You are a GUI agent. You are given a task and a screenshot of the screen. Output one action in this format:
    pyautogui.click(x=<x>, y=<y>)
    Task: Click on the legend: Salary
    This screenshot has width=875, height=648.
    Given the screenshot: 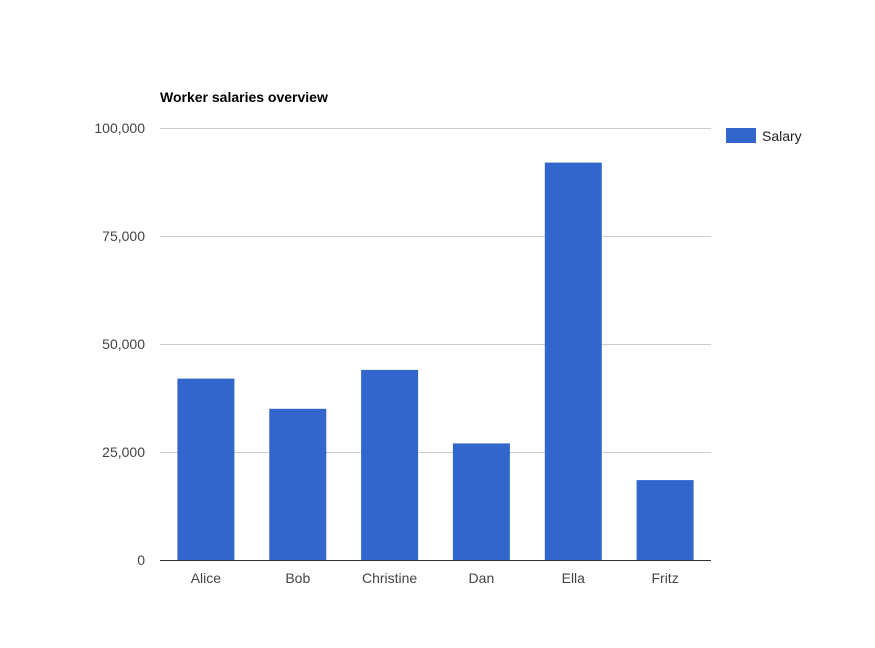 What is the action you would take?
    pyautogui.click(x=764, y=136)
    